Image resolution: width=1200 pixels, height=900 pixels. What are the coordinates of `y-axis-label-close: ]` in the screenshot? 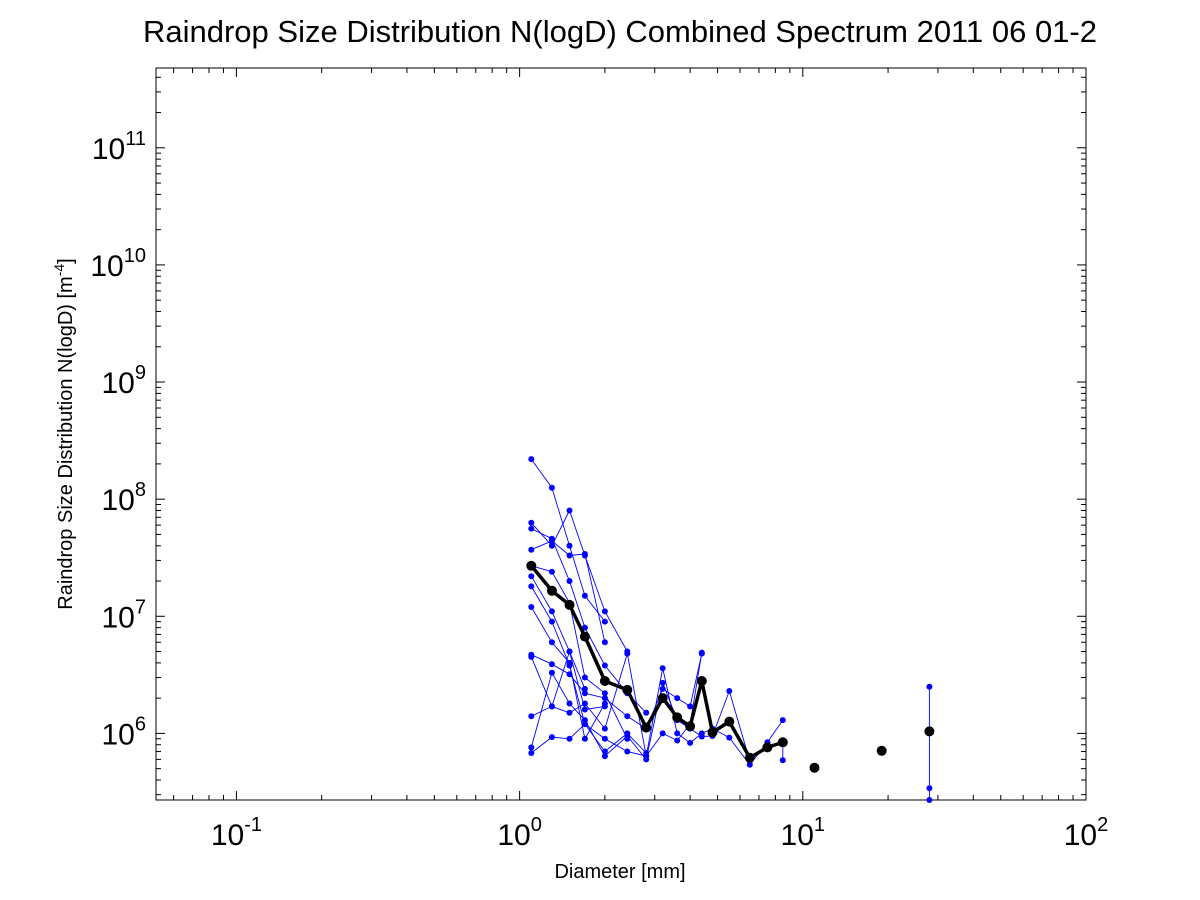 It's located at (66, 261).